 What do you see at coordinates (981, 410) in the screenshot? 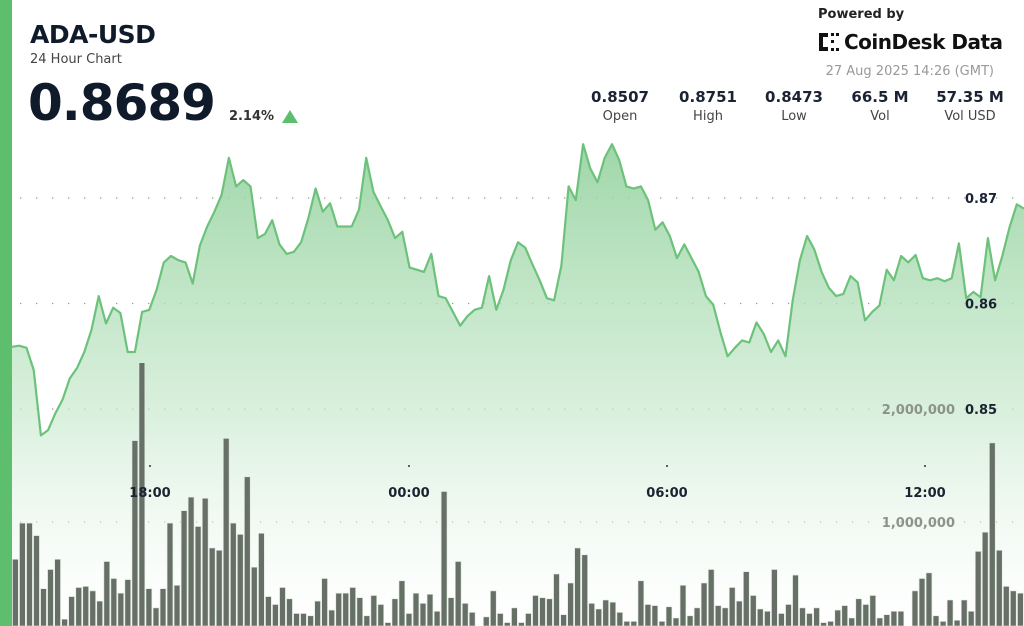
I see `price-tick-label: 0.85` at bounding box center [981, 410].